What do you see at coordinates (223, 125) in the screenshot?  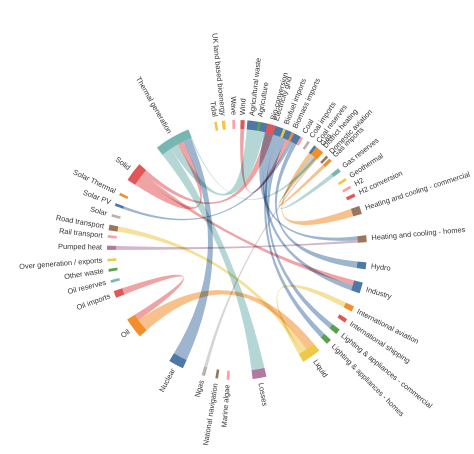 I see `node-arc-uk-land-based-bioenergy` at bounding box center [223, 125].